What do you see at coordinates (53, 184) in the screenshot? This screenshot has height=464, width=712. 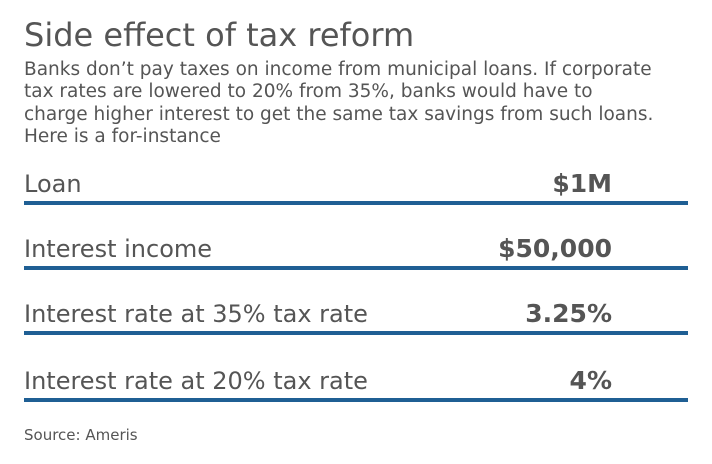 I see `row-label: Loan` at bounding box center [53, 184].